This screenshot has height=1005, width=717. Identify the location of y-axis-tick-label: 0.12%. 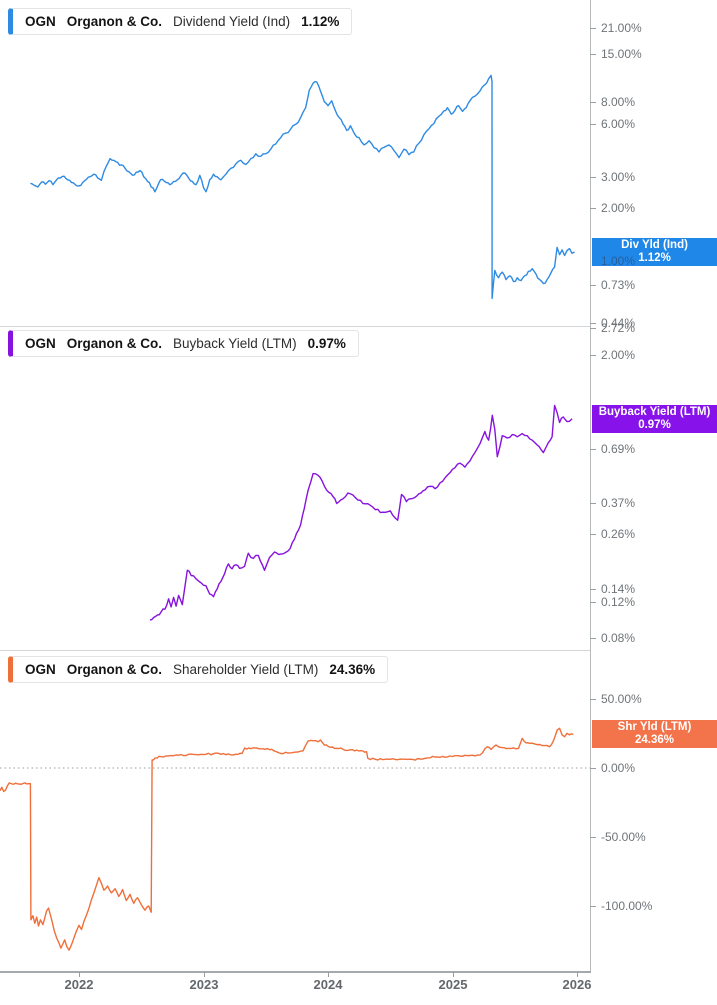
(618, 602).